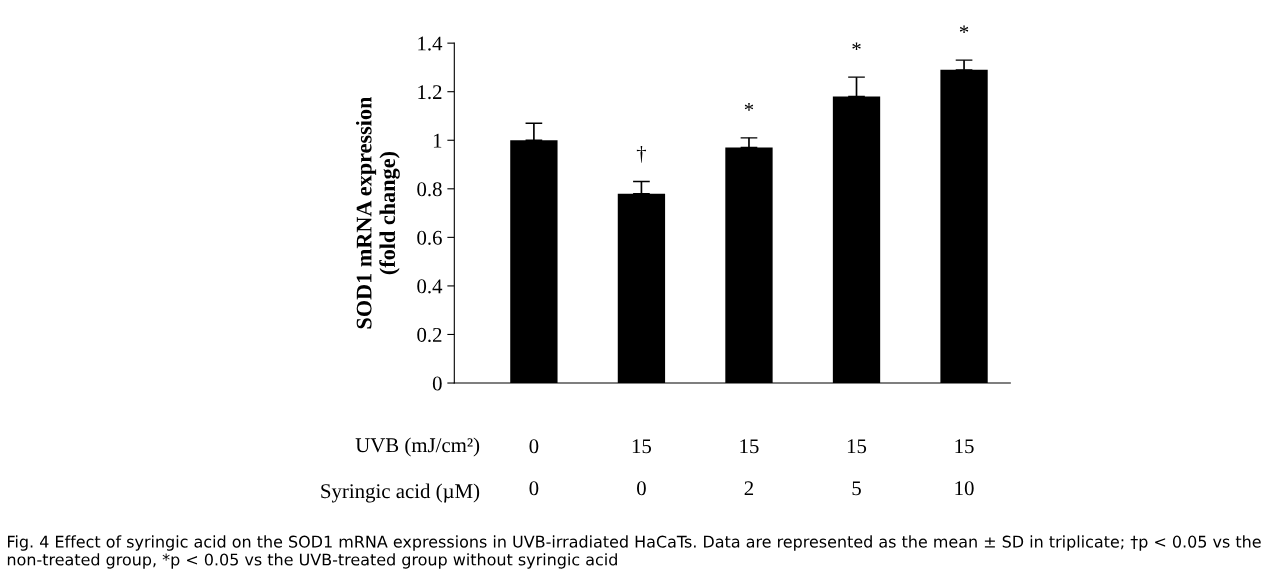 Image resolution: width=1287 pixels, height=583 pixels. Describe the element at coordinates (429, 237) in the screenshot. I see `y-tick-label: 0.6` at that location.